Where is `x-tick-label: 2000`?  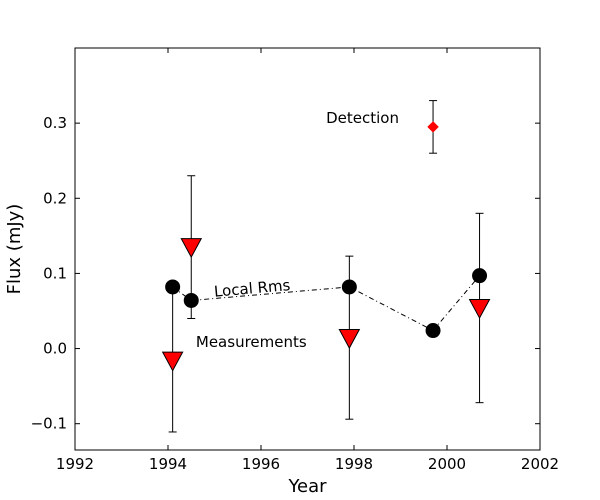
x-tick-label: 2000 is located at coordinates (447, 464).